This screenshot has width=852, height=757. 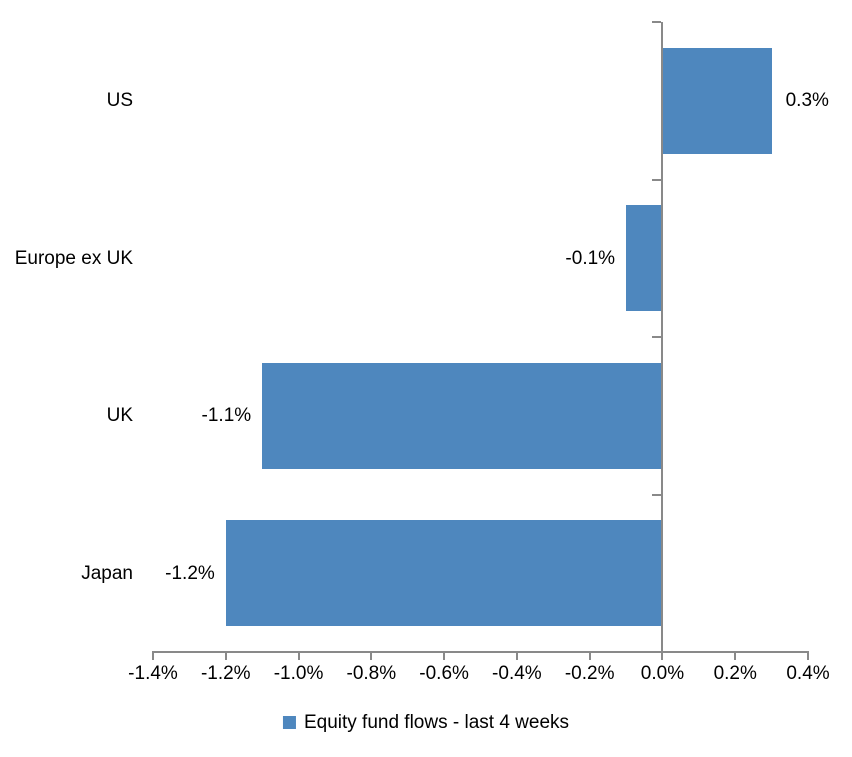 What do you see at coordinates (371, 673) in the screenshot?
I see `value-axis-tick-label: -0.8%` at bounding box center [371, 673].